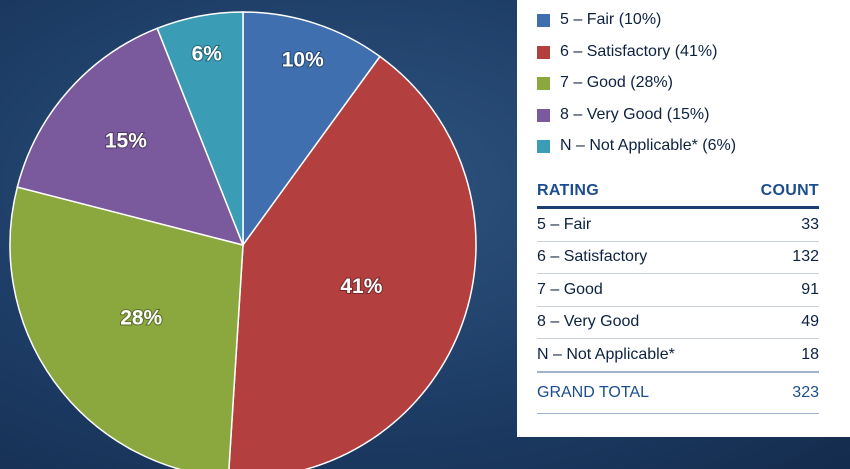  Describe the element at coordinates (207, 54) in the screenshot. I see `data-label: 6%` at that location.